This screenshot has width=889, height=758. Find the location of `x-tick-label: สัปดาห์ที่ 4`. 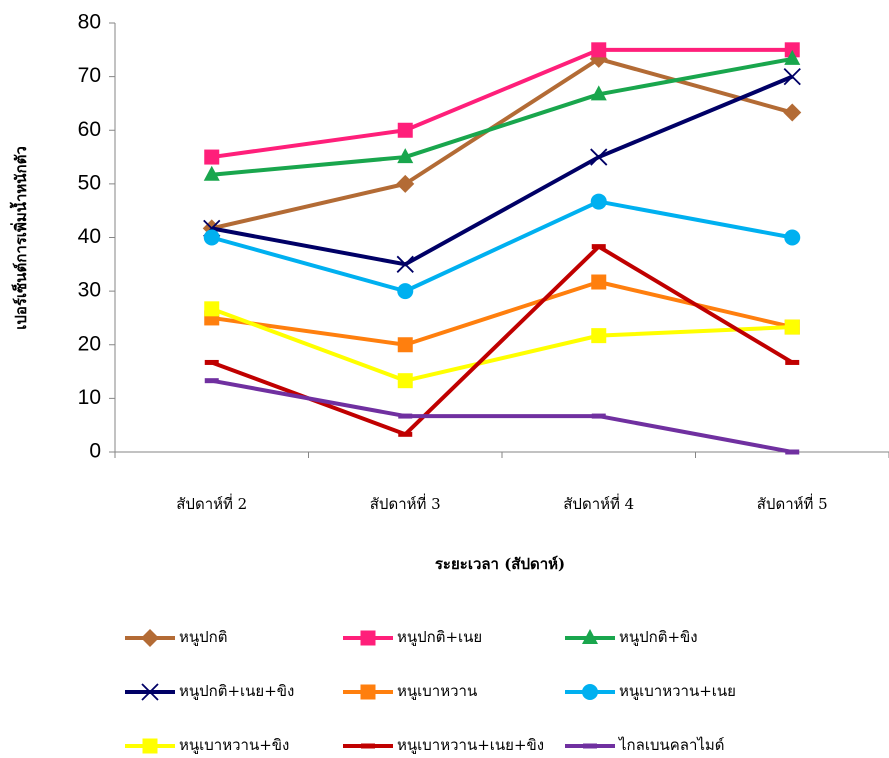

x-tick-label: สัปดาห์ที่ 4 is located at coordinates (598, 503).